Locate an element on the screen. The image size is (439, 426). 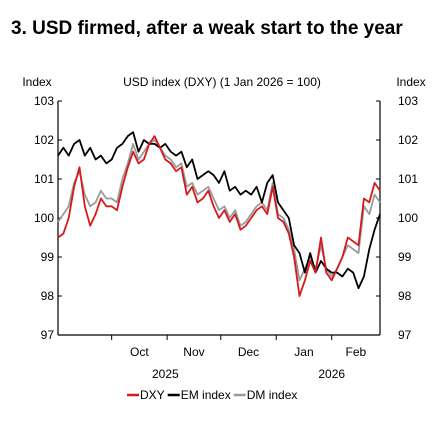
y-tick-label-left-101: 101 is located at coordinates (44, 179).